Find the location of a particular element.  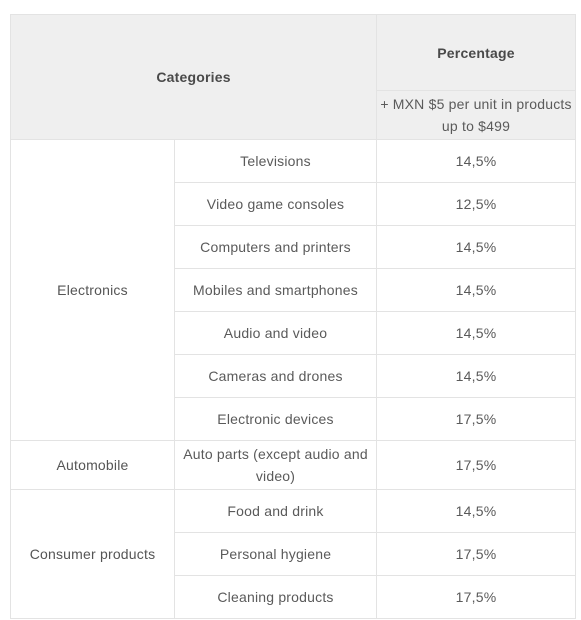

subcategory-cell: Mobiles and smartphones is located at coordinates (275, 290).